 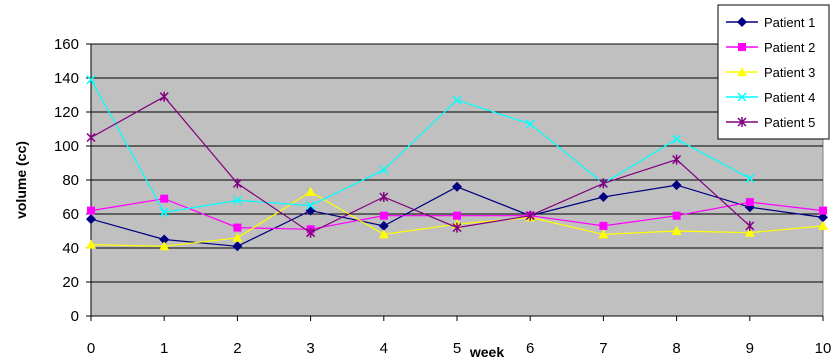 What do you see at coordinates (237, 348) in the screenshot?
I see `x-tick-label: 2` at bounding box center [237, 348].